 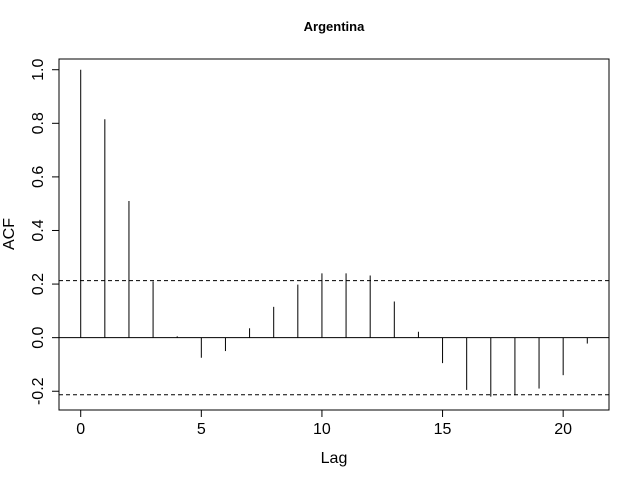 What do you see at coordinates (38, 284) in the screenshot?
I see `y-tick-label-0.2: 0.2` at bounding box center [38, 284].